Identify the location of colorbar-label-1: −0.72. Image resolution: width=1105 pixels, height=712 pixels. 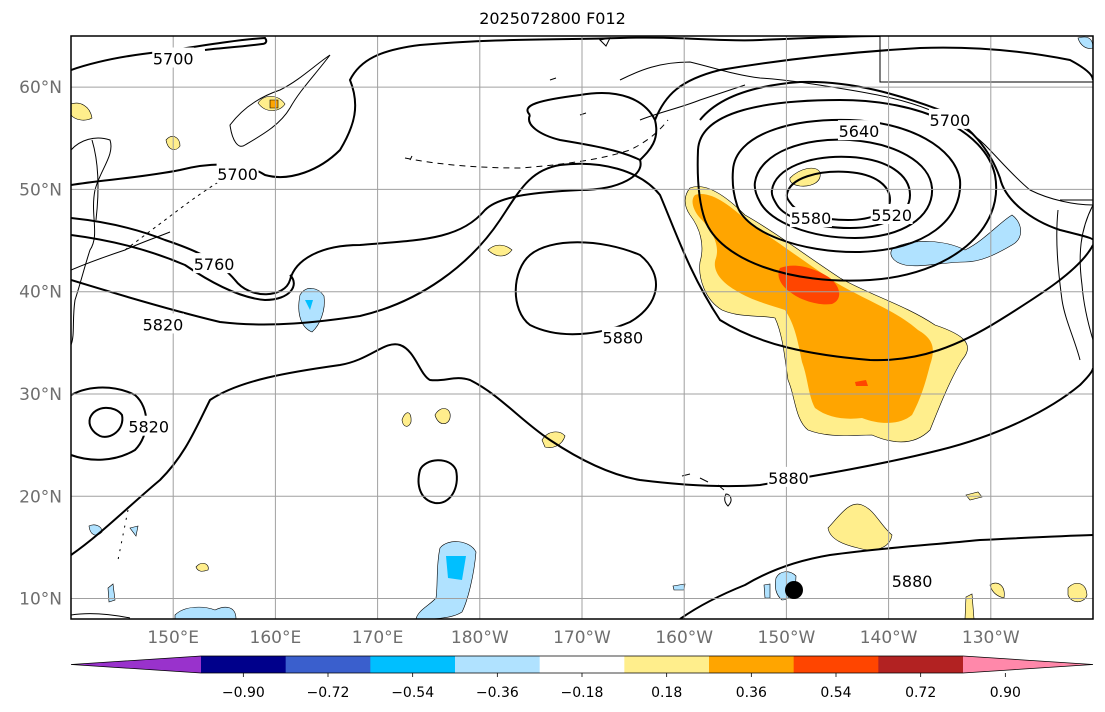
(328, 693).